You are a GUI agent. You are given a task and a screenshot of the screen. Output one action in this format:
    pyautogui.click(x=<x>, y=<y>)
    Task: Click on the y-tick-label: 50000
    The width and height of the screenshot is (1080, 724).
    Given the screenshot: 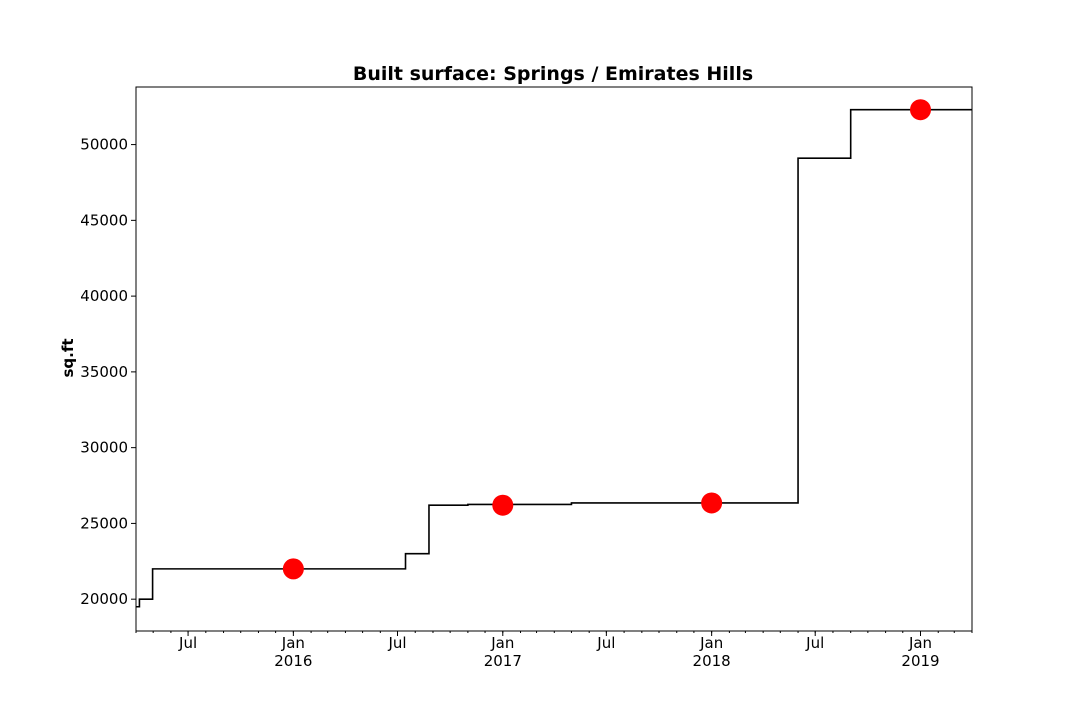 What is the action you would take?
    pyautogui.click(x=104, y=145)
    